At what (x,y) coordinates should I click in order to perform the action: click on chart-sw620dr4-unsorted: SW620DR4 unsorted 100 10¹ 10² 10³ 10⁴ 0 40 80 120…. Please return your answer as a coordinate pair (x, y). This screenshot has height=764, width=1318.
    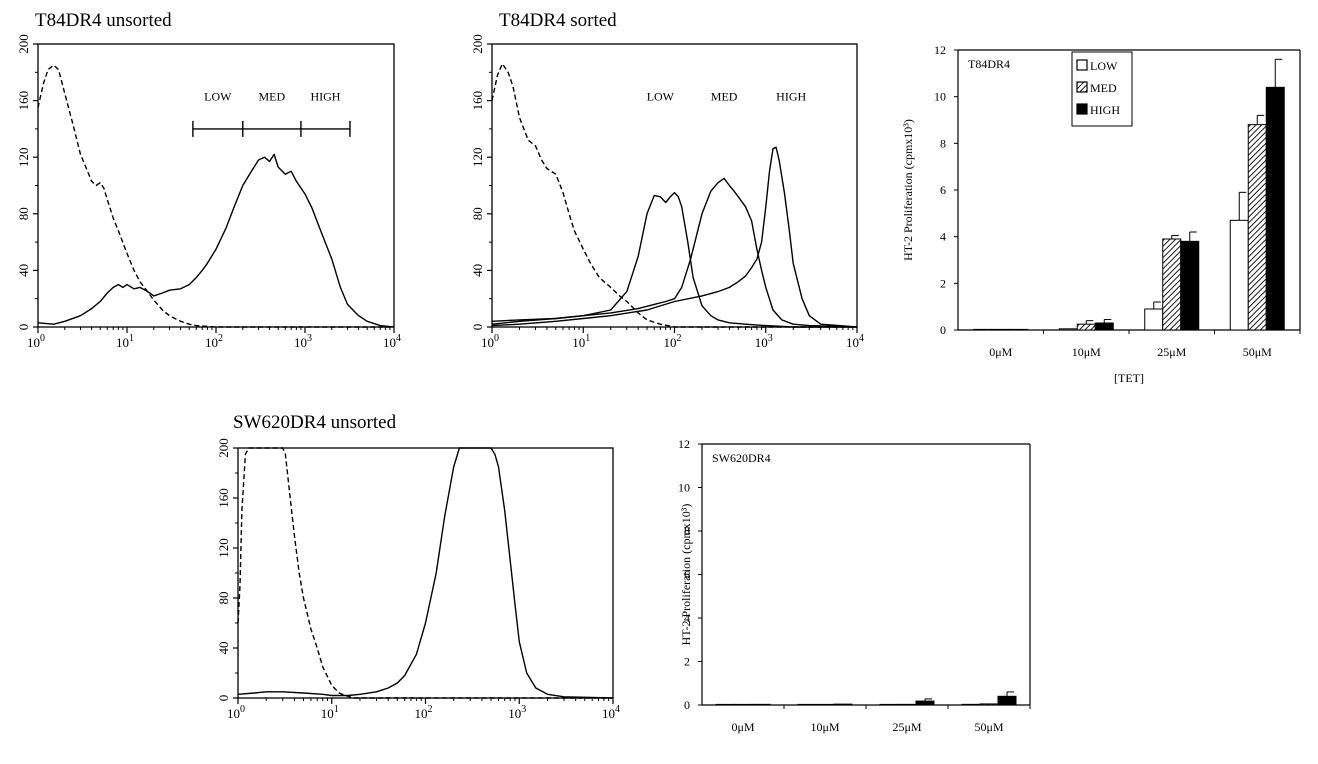
    Looking at the image, I should click on (418, 566).